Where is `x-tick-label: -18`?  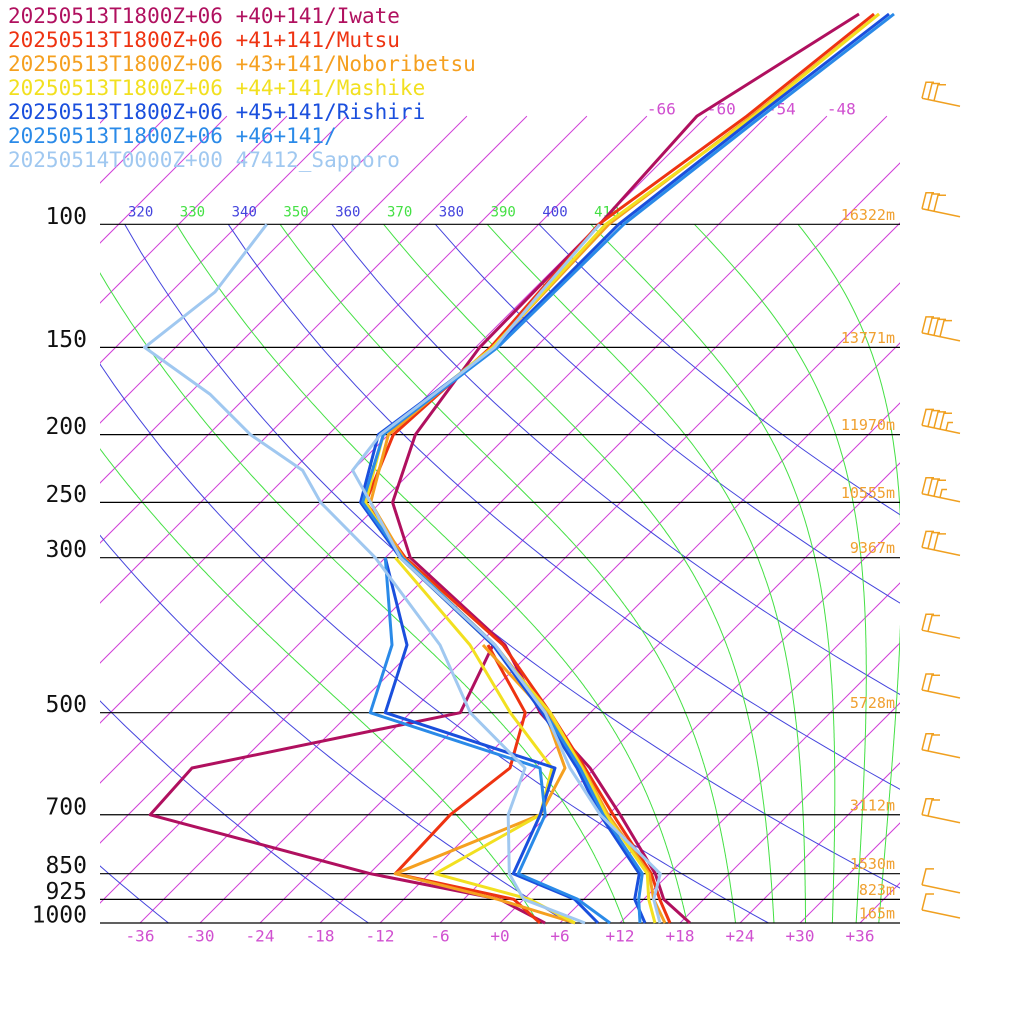
x-tick-label: -18 is located at coordinates (320, 936).